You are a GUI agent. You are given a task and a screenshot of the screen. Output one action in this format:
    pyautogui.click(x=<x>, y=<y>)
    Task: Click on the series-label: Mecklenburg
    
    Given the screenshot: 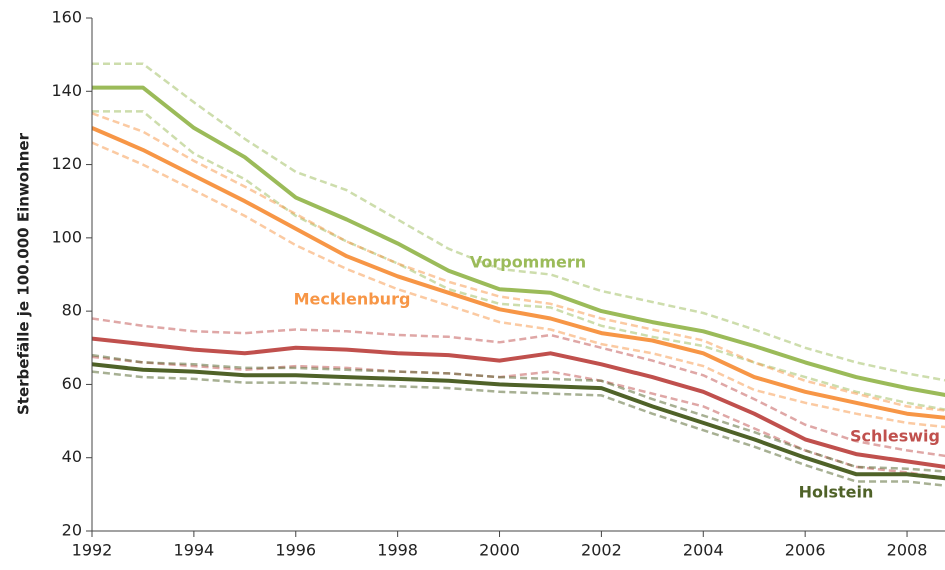 What is the action you would take?
    pyautogui.click(x=352, y=299)
    